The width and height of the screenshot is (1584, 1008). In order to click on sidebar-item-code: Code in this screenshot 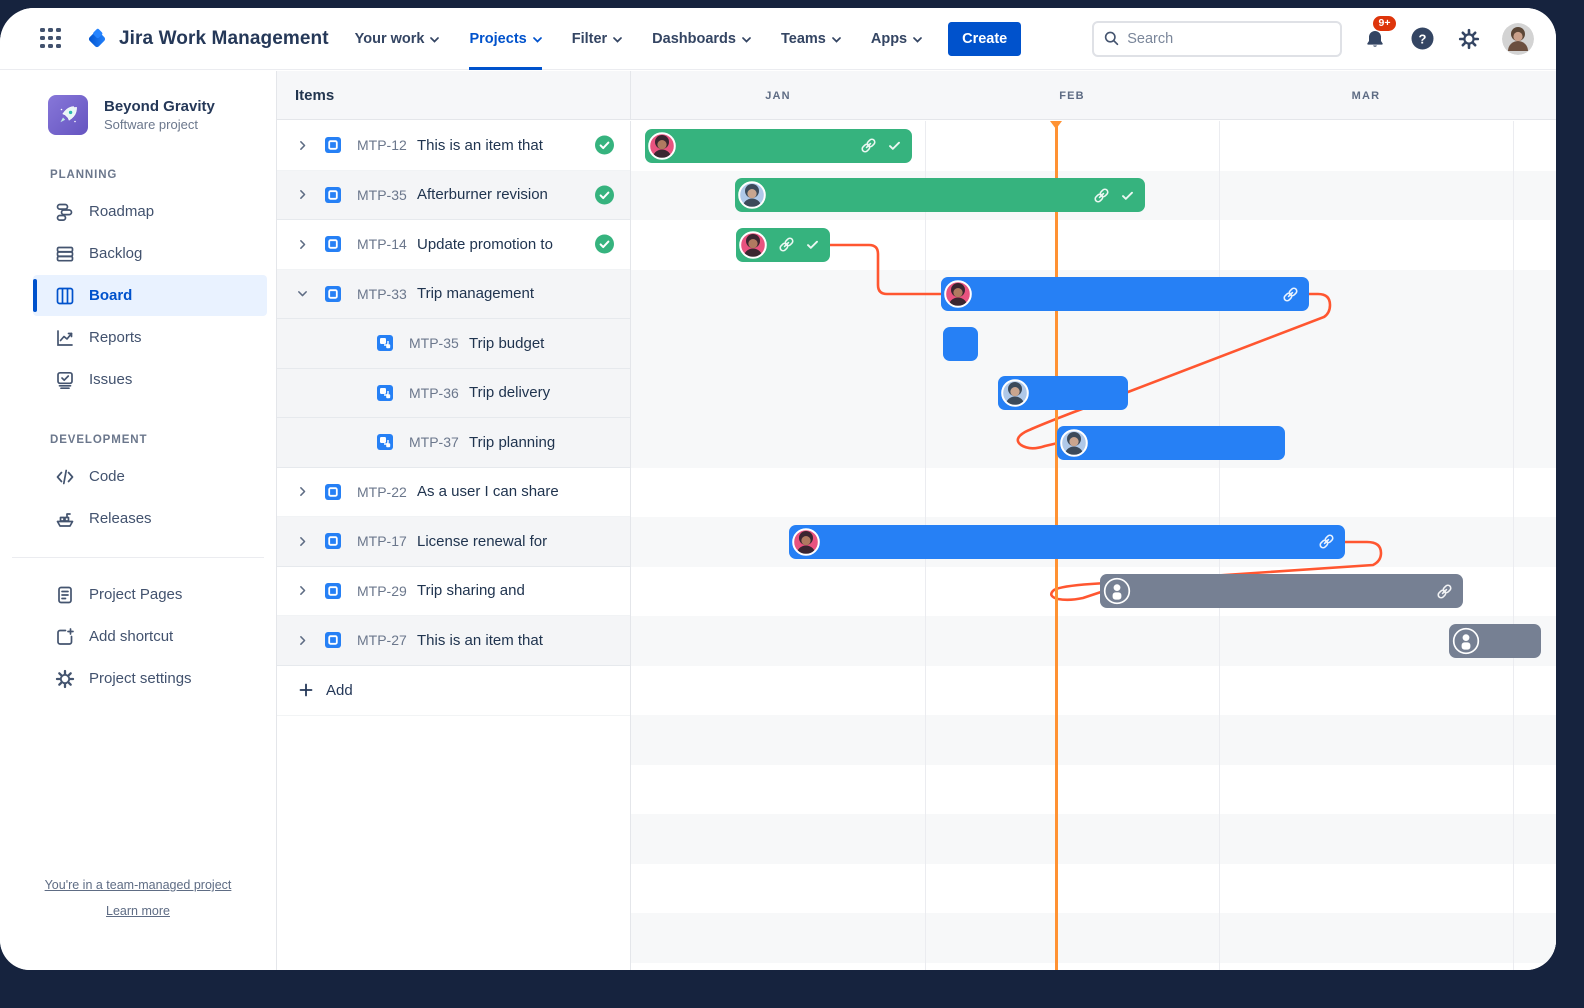, I will do `click(150, 476)`.